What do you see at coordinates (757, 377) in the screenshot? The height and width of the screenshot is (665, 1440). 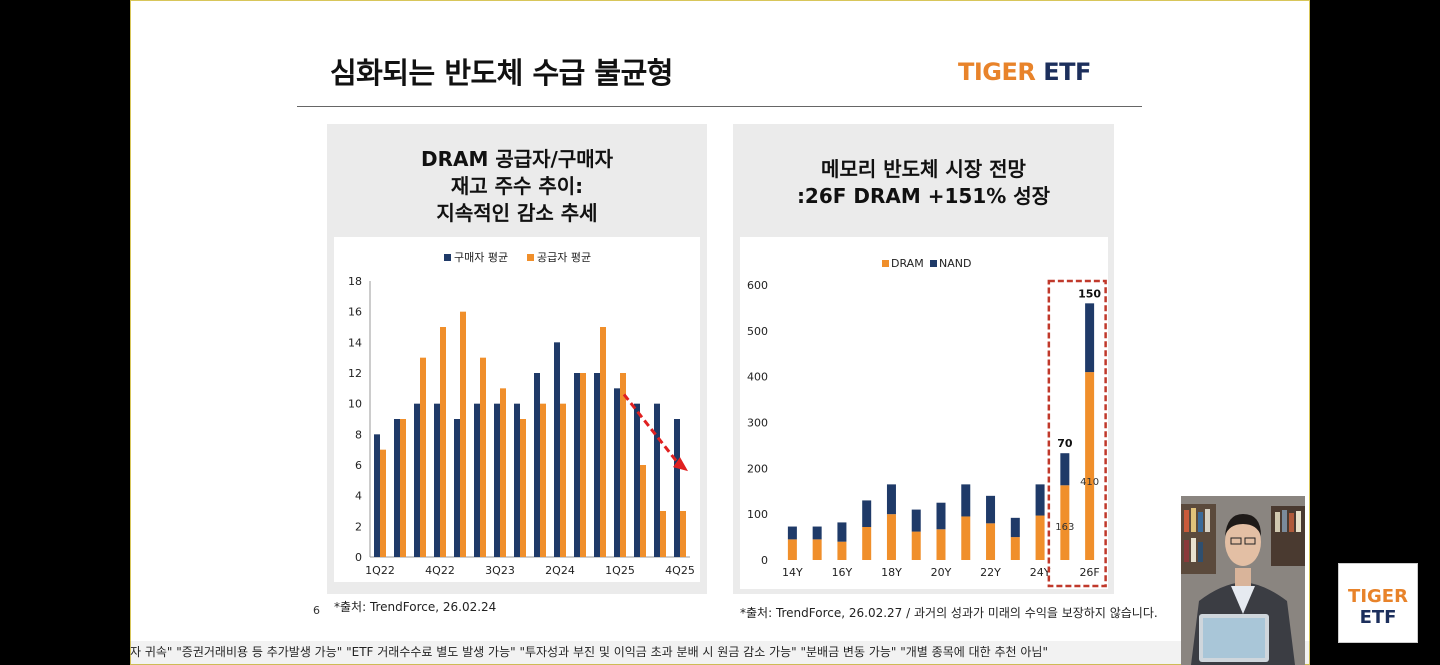 I see `y-tick-label: 400` at bounding box center [757, 377].